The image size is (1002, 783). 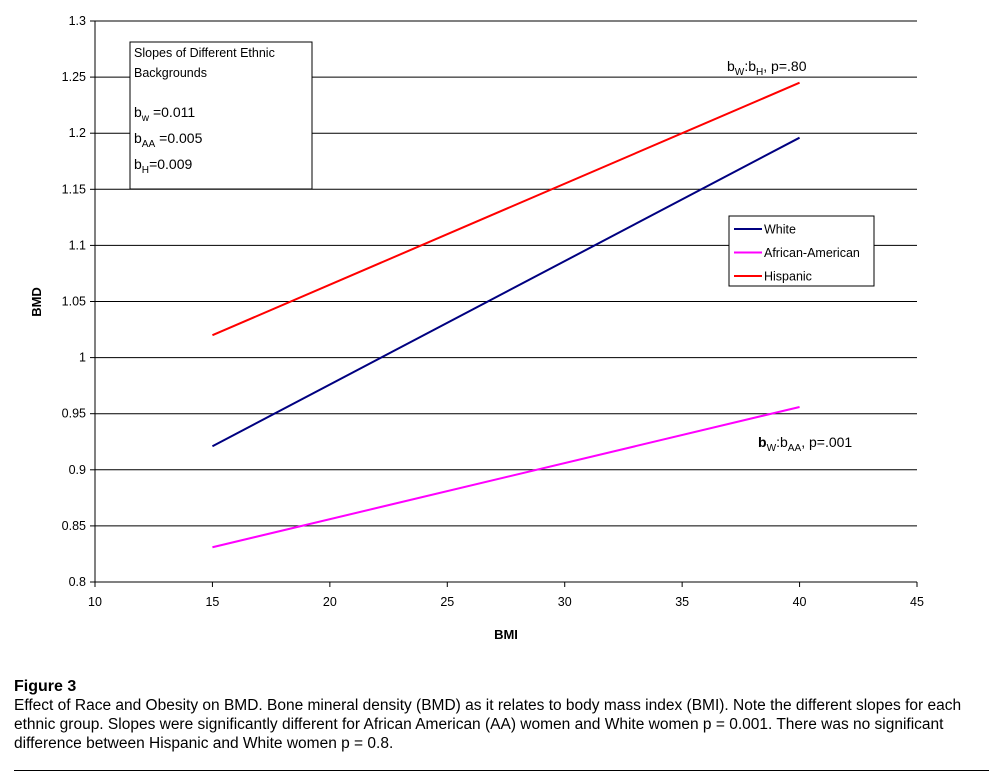 I want to click on y-tick-label: 0.9, so click(x=77, y=470).